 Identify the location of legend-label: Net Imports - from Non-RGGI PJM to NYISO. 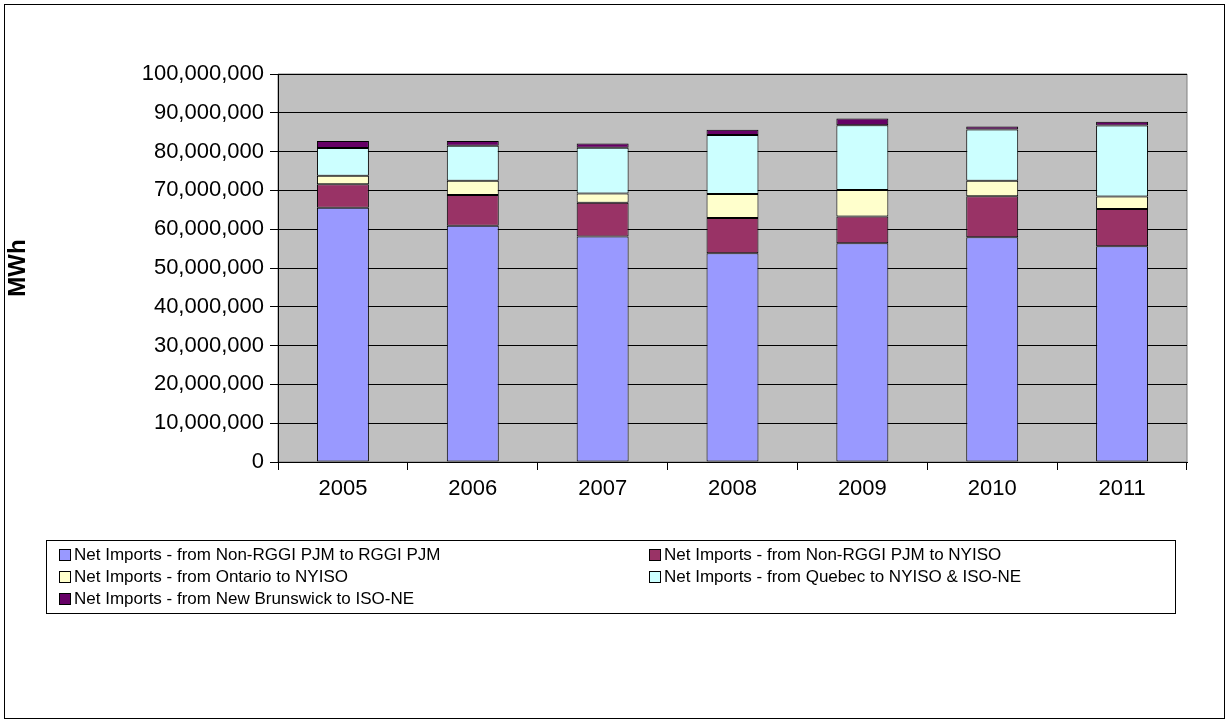
(833, 555).